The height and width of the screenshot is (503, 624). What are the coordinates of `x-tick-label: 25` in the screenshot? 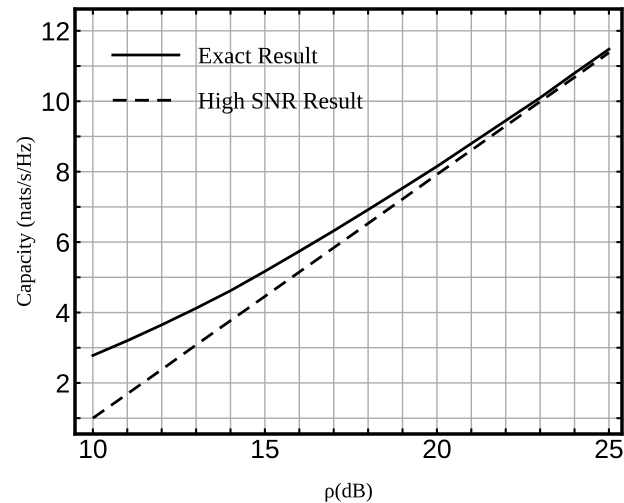 It's located at (609, 449).